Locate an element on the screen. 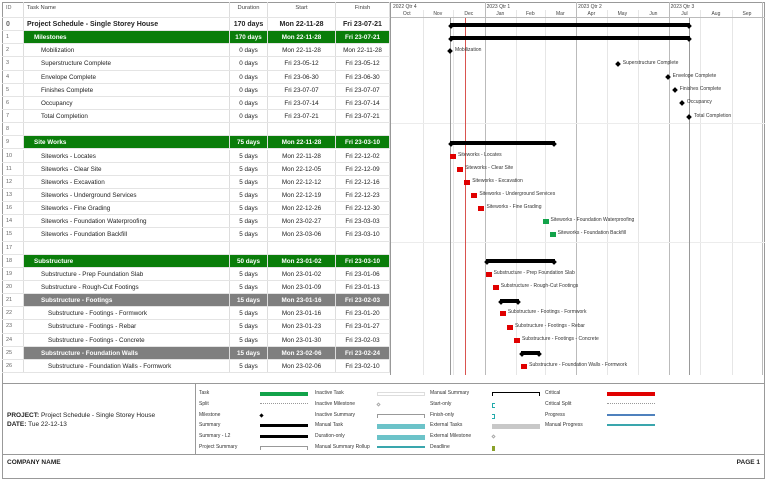 The image size is (768, 483). task-finish: Fri 23-01-20 is located at coordinates (363, 313).